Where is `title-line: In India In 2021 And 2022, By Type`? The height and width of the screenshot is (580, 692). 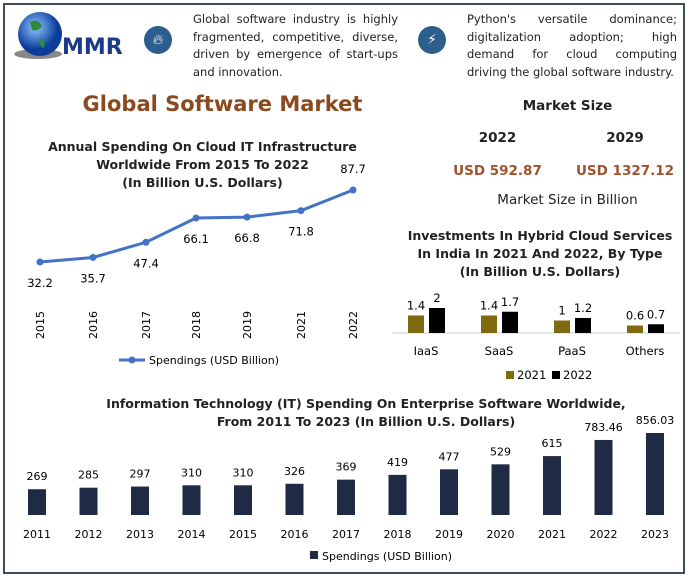 title-line: In India In 2021 And 2022, By Type is located at coordinates (540, 253).